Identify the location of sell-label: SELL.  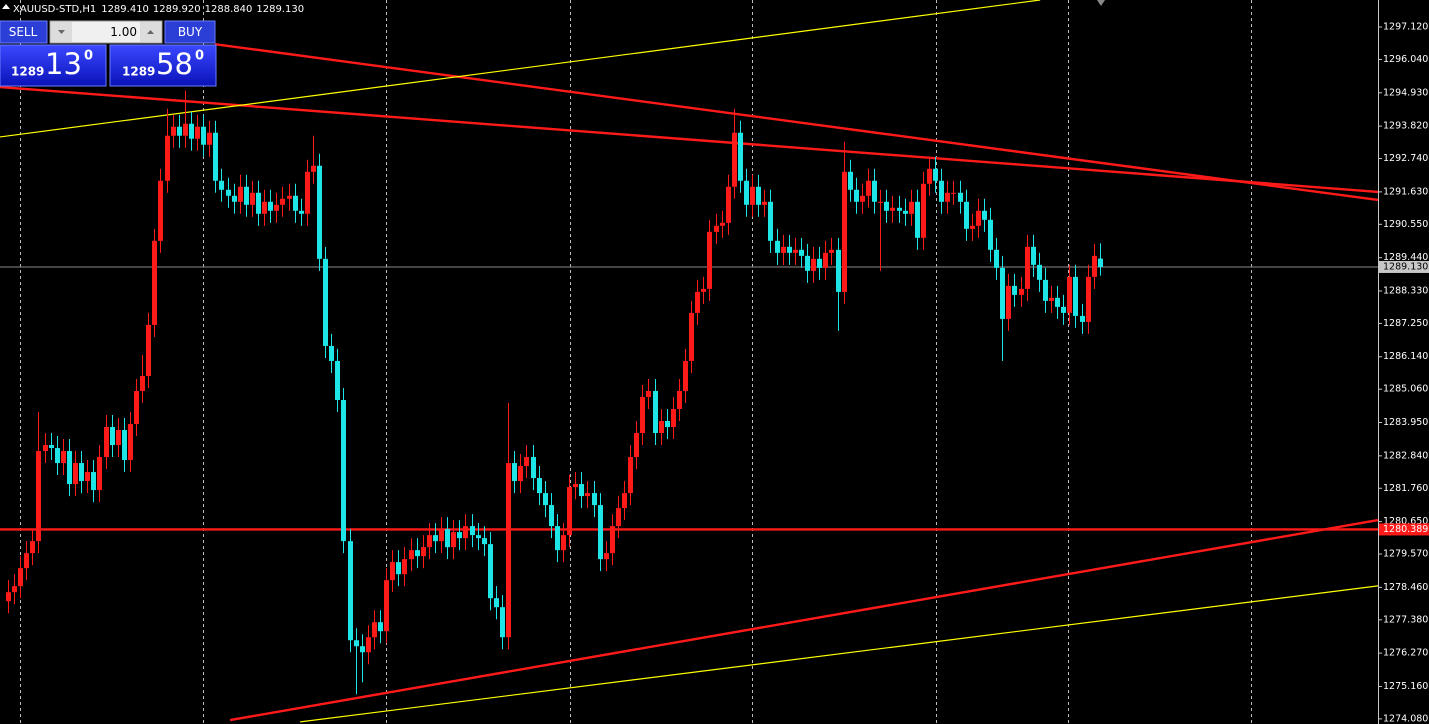
(23, 32).